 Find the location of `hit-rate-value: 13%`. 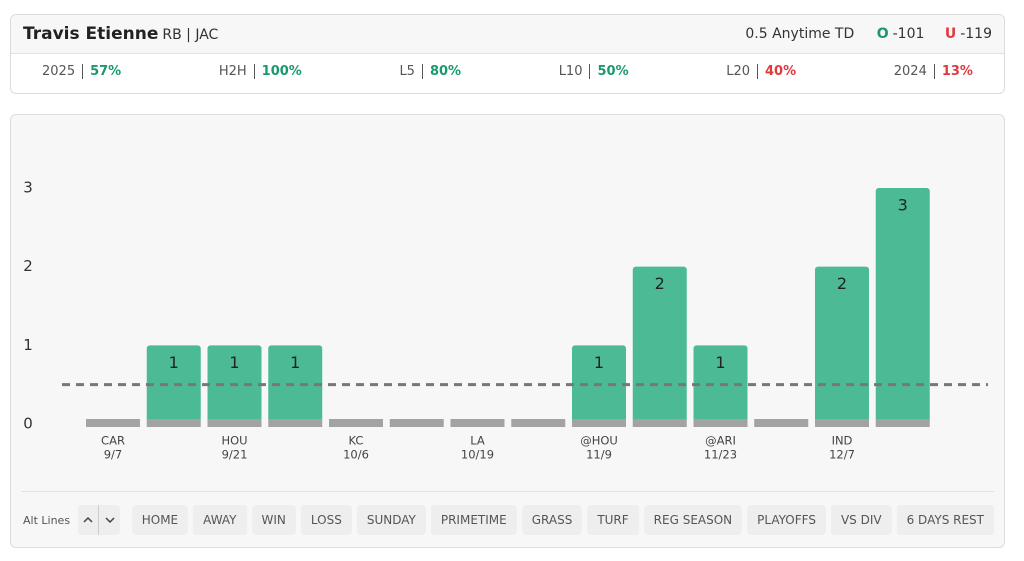

hit-rate-value: 13% is located at coordinates (957, 71).